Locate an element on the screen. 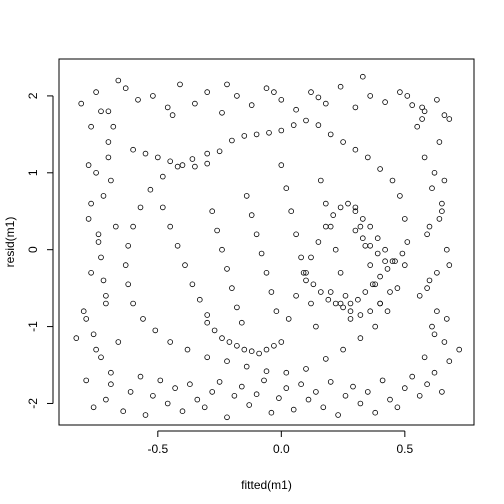 The width and height of the screenshot is (504, 504). y-axis: -2 -1 0 1 2 is located at coordinates (40, 250).